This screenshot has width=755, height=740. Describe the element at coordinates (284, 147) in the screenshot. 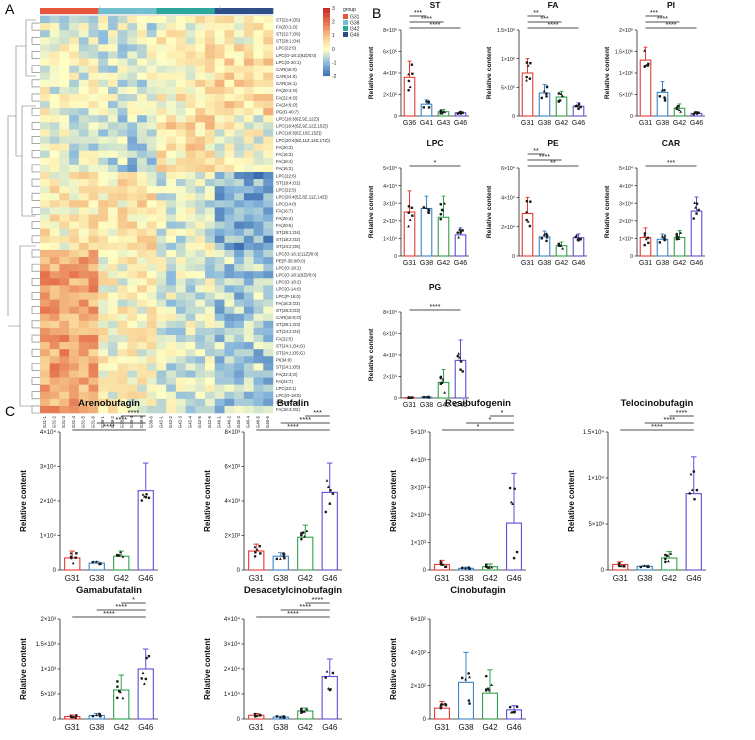

I see `heatmap-row-label: FA(20:3)` at that location.